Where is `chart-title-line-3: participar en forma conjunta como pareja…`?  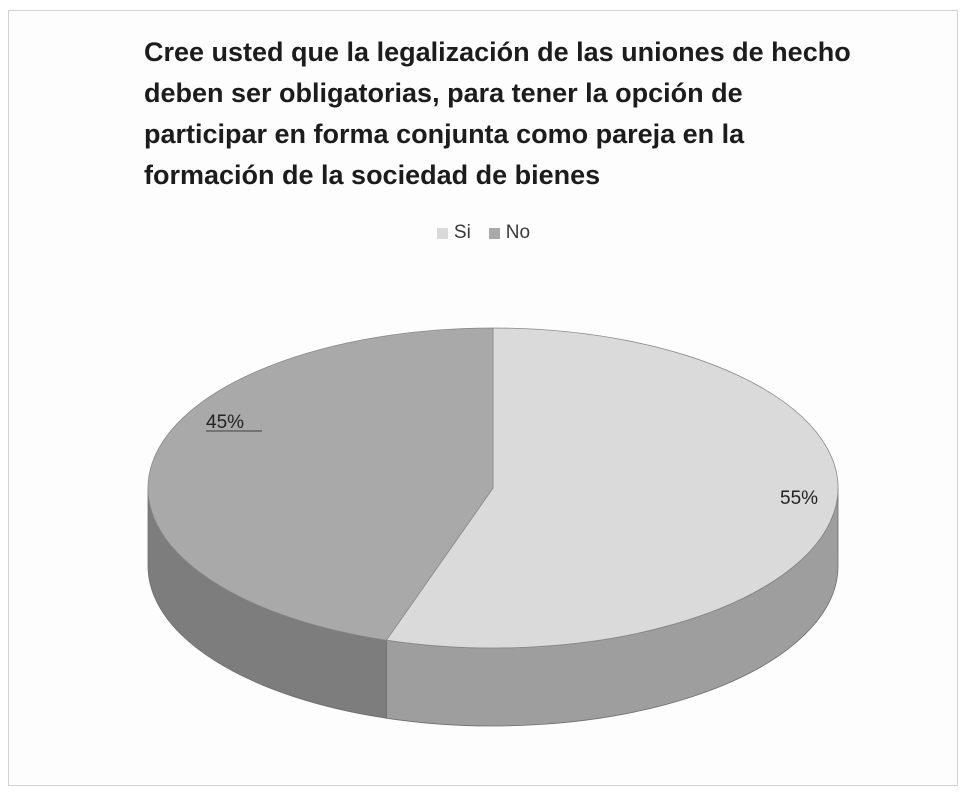 chart-title-line-3: participar en forma conjunta como pareja… is located at coordinates (444, 134).